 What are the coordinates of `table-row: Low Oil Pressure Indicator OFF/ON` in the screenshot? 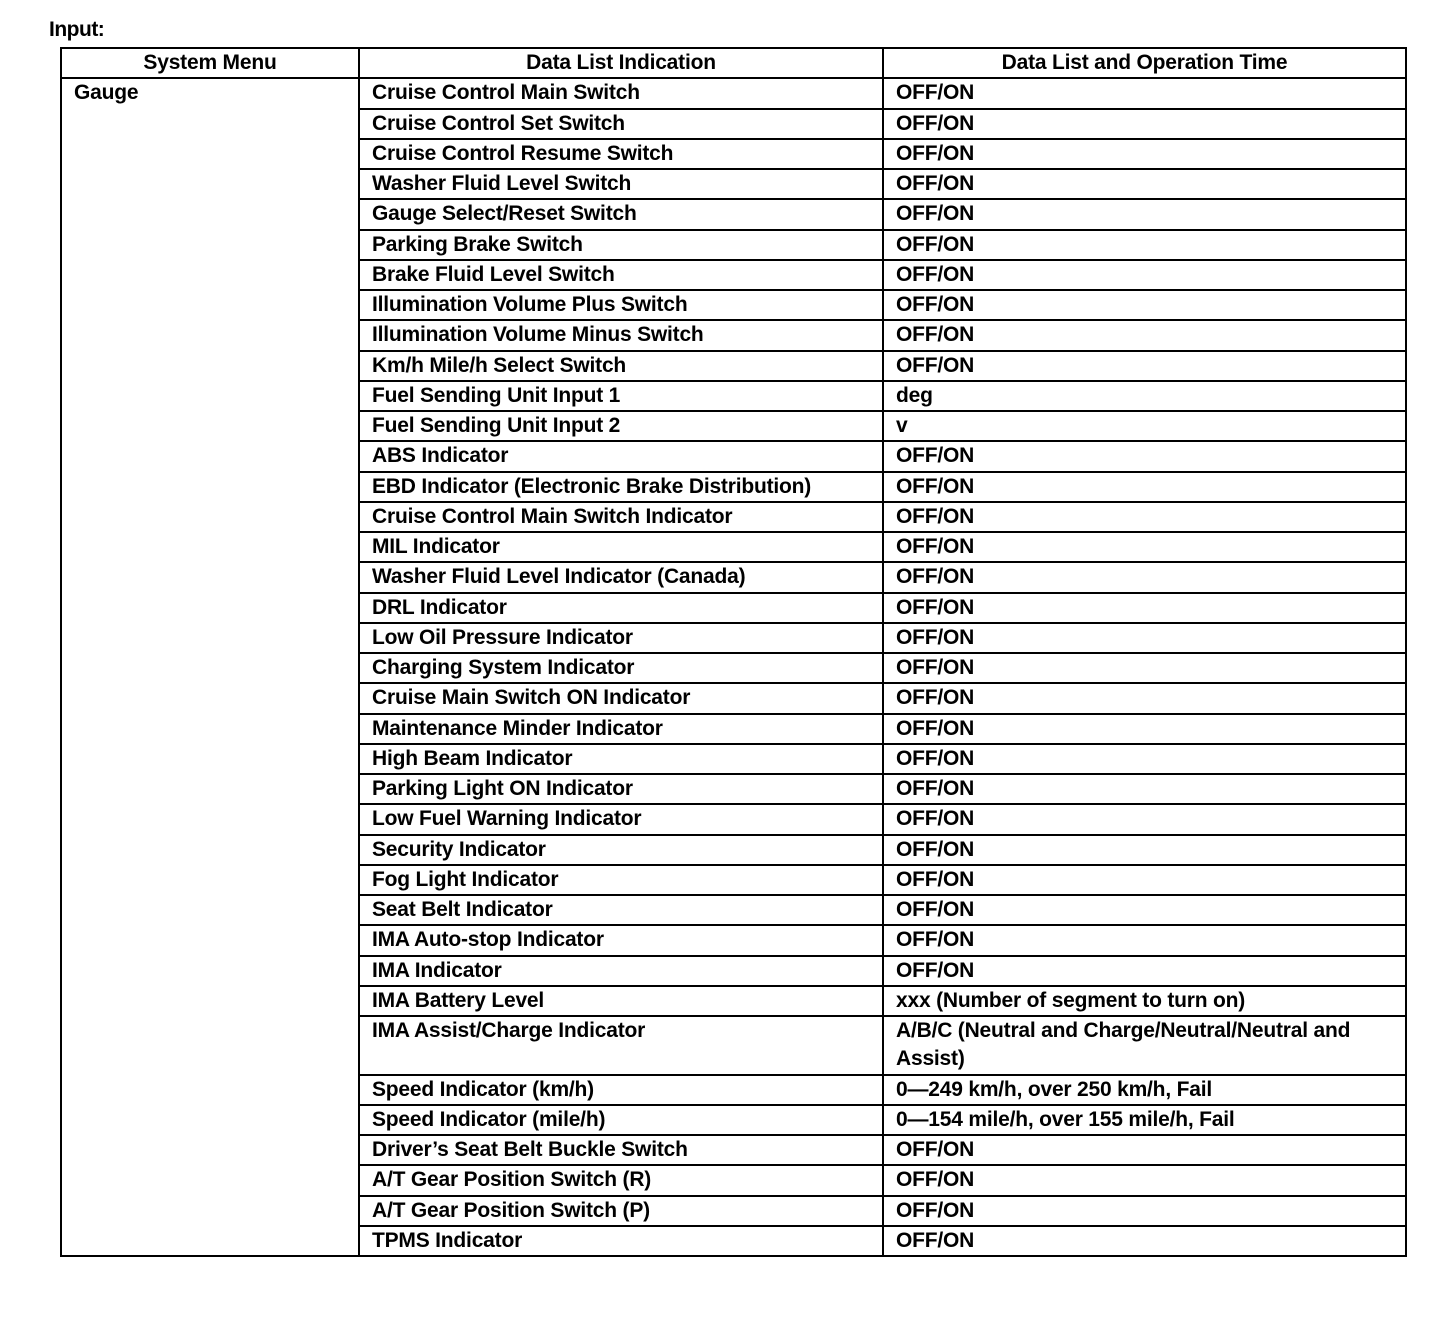 It's located at (734, 638).